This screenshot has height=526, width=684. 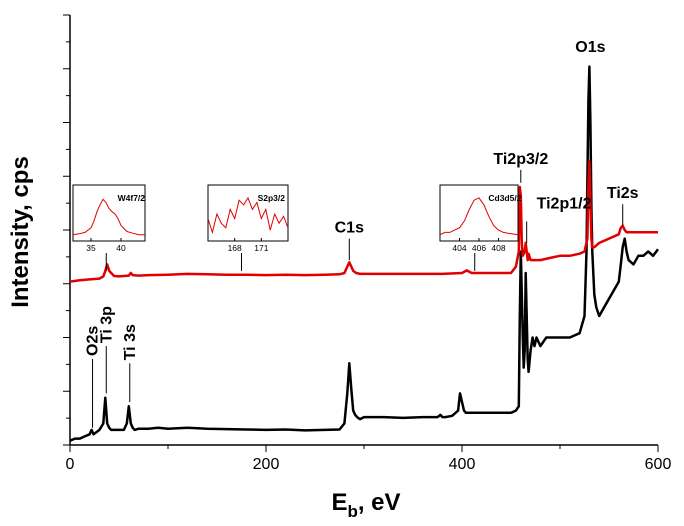 What do you see at coordinates (121, 248) in the screenshot?
I see `inset-tick-label: 40` at bounding box center [121, 248].